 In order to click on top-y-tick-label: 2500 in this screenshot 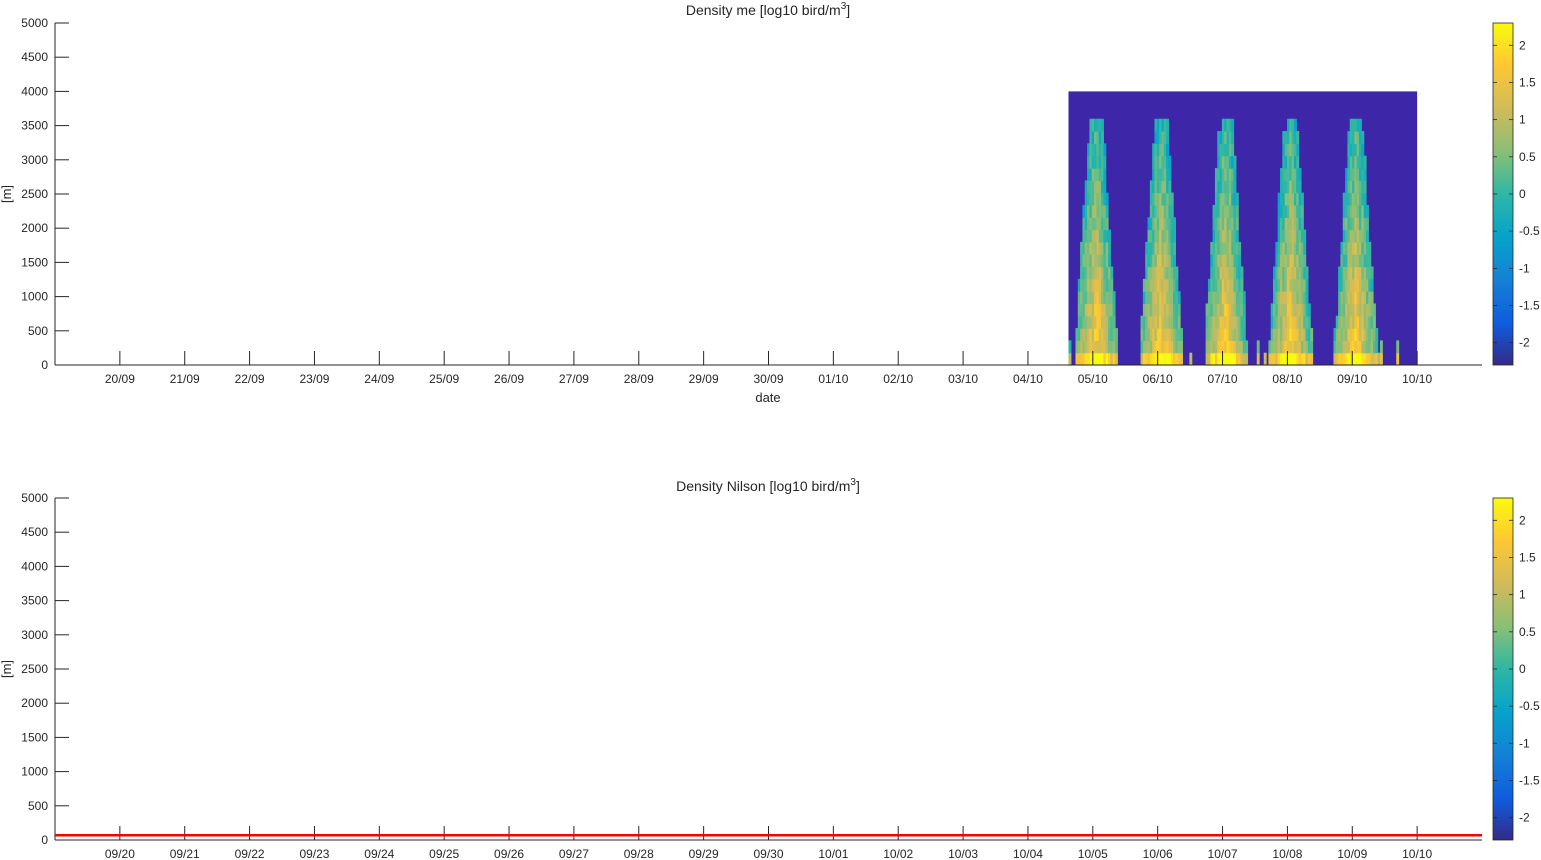, I will do `click(34, 194)`.